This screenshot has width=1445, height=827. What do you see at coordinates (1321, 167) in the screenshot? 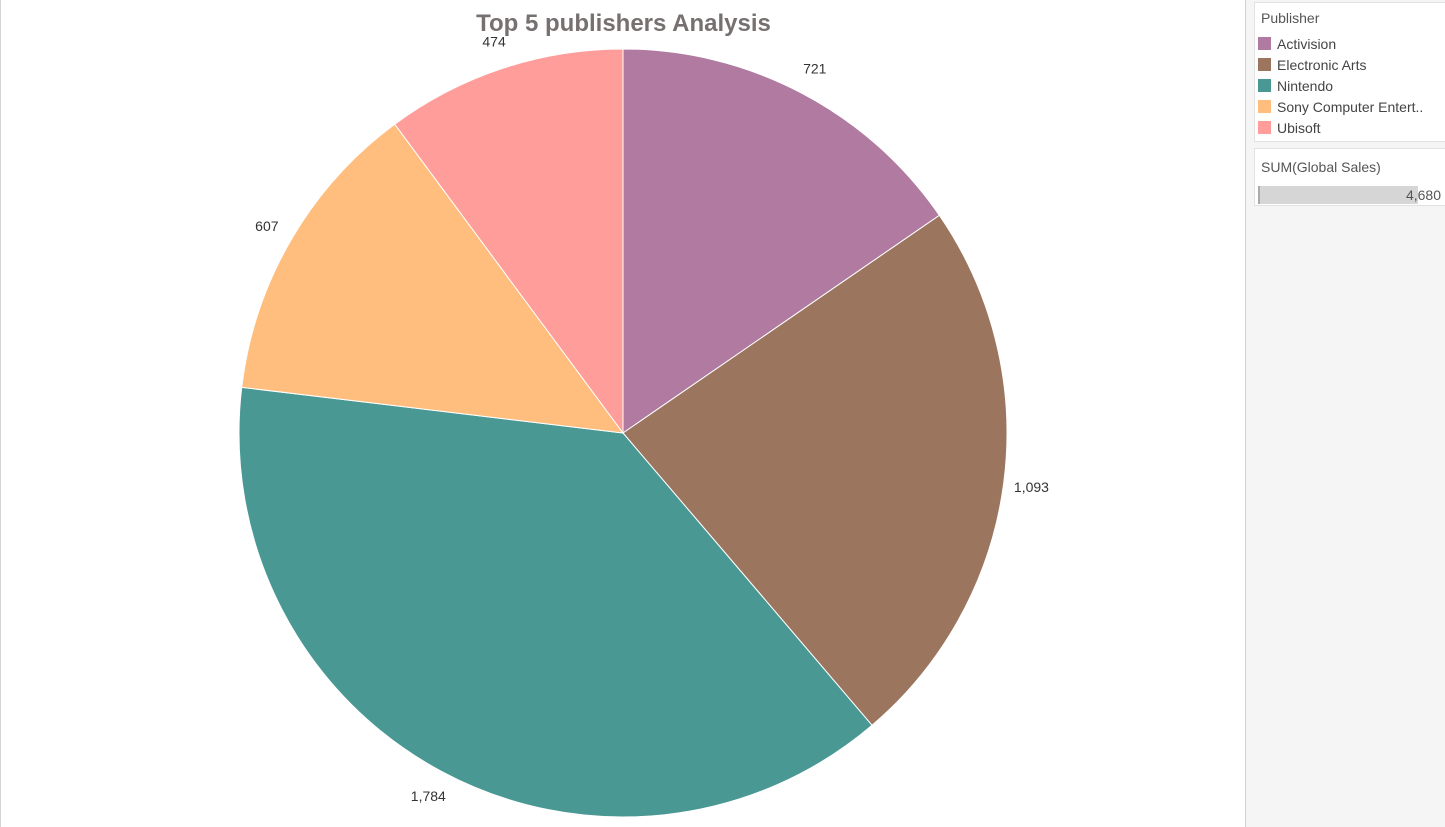
I see `size-legend-title: SUM(Global Sales)` at bounding box center [1321, 167].